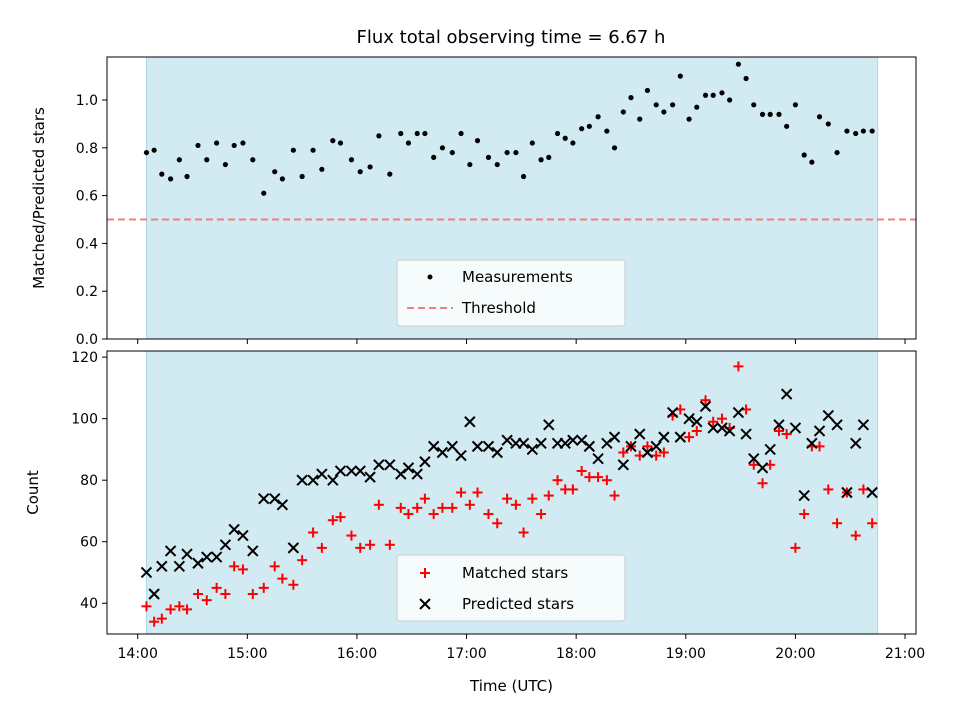  I want to click on legend-x-glyph, so click(425, 604).